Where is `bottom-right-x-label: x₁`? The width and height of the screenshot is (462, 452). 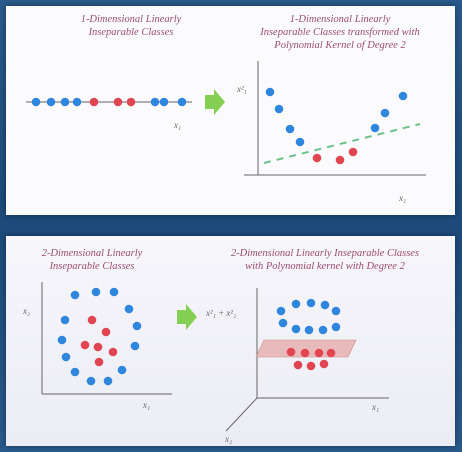 bottom-right-x-label: x₁ is located at coordinates (375, 407).